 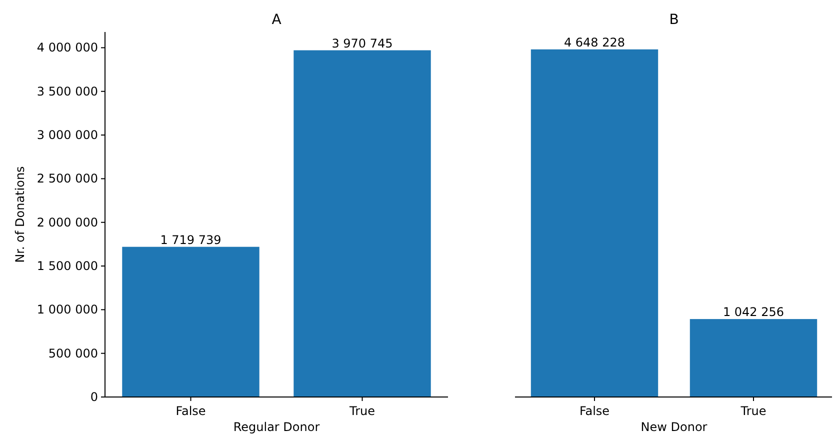 What do you see at coordinates (753, 312) in the screenshot?
I see `data-label: 1 042 256` at bounding box center [753, 312].